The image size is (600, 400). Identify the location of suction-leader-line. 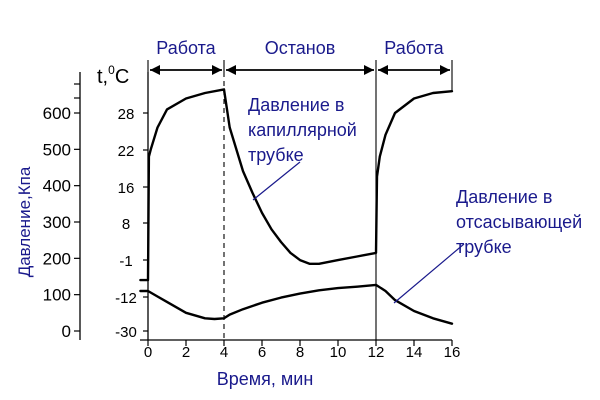
(429, 273).